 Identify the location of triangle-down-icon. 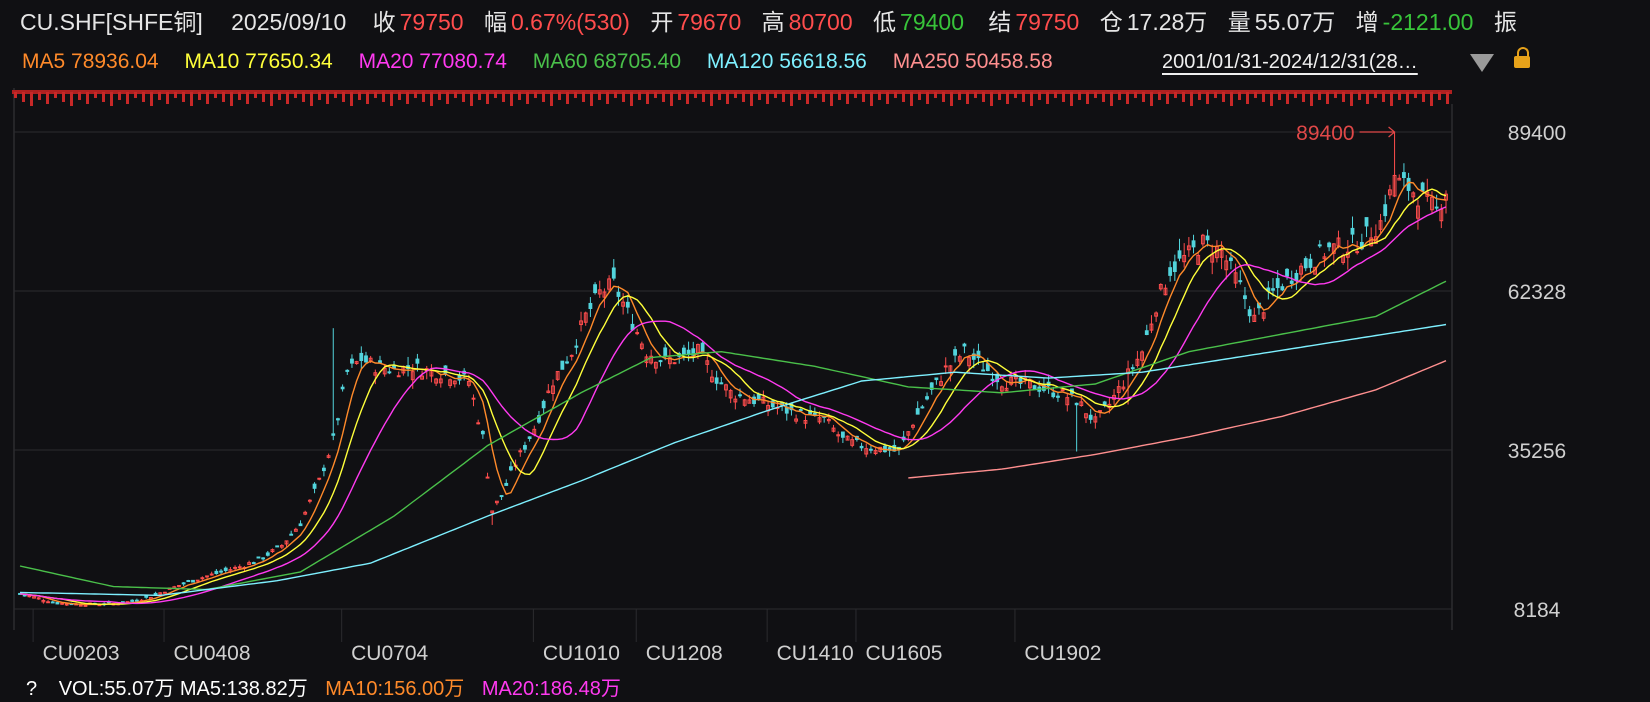
(1482, 63).